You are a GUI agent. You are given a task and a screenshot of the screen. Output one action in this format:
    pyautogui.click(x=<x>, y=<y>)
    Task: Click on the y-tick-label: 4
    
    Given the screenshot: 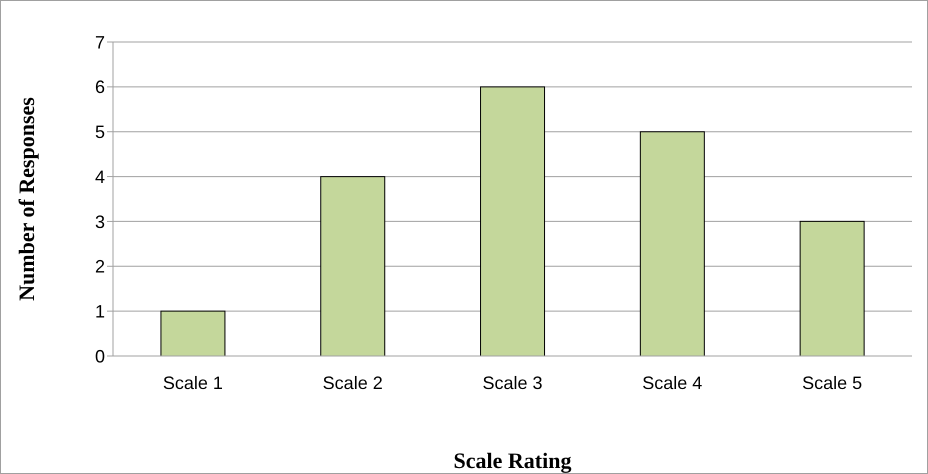 What is the action you would take?
    pyautogui.click(x=99, y=176)
    